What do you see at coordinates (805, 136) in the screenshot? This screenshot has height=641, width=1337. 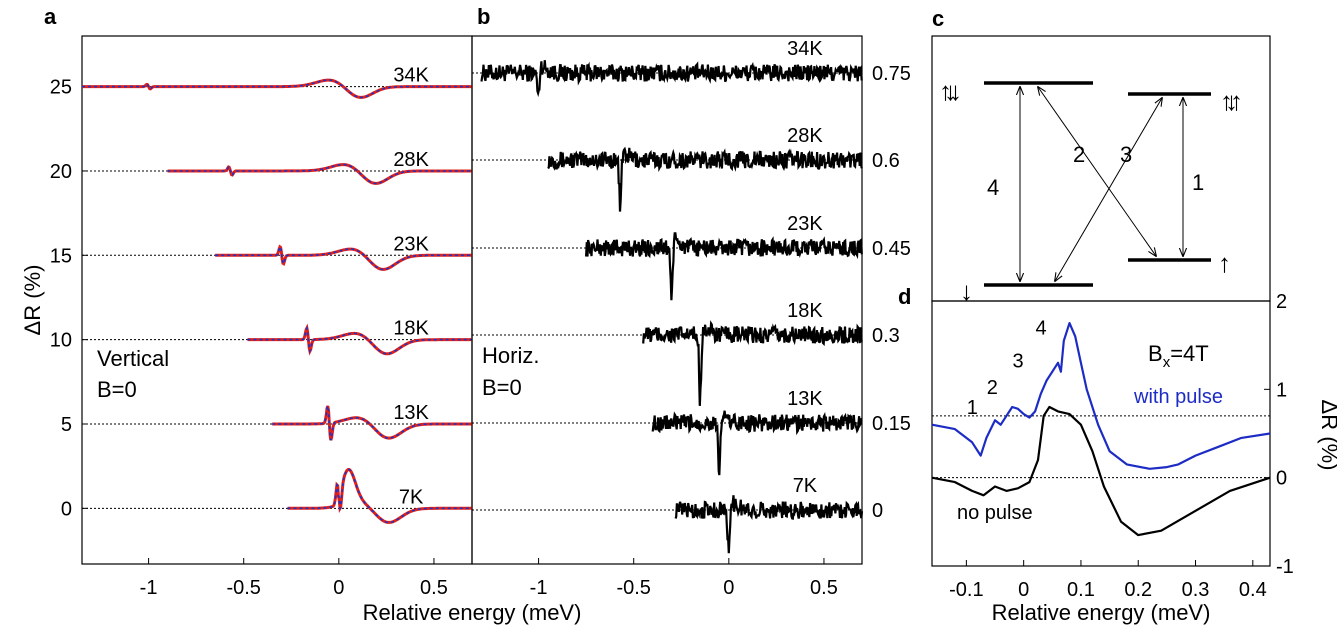 I see `temp-label-b: 28K` at bounding box center [805, 136].